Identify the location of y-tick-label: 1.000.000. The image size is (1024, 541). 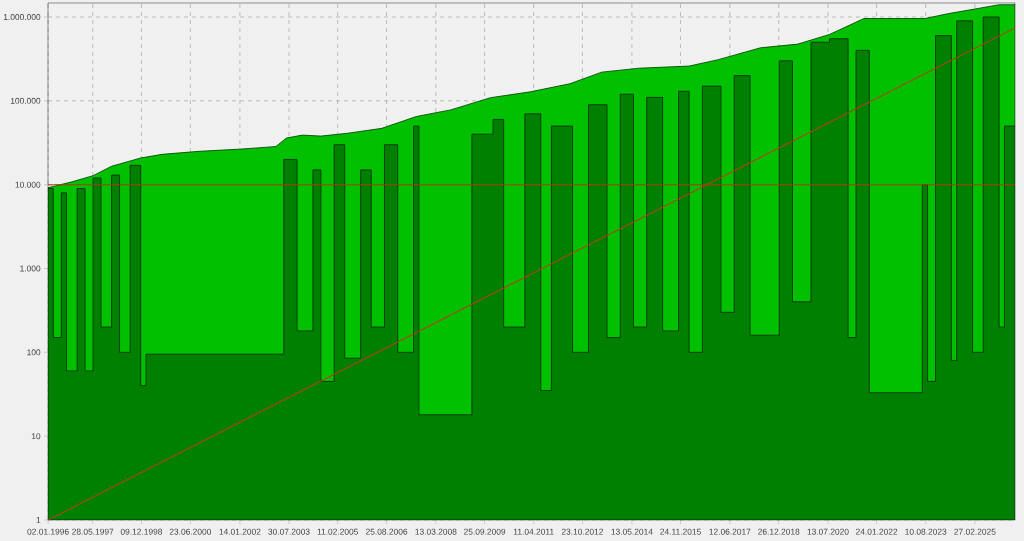
(22, 17).